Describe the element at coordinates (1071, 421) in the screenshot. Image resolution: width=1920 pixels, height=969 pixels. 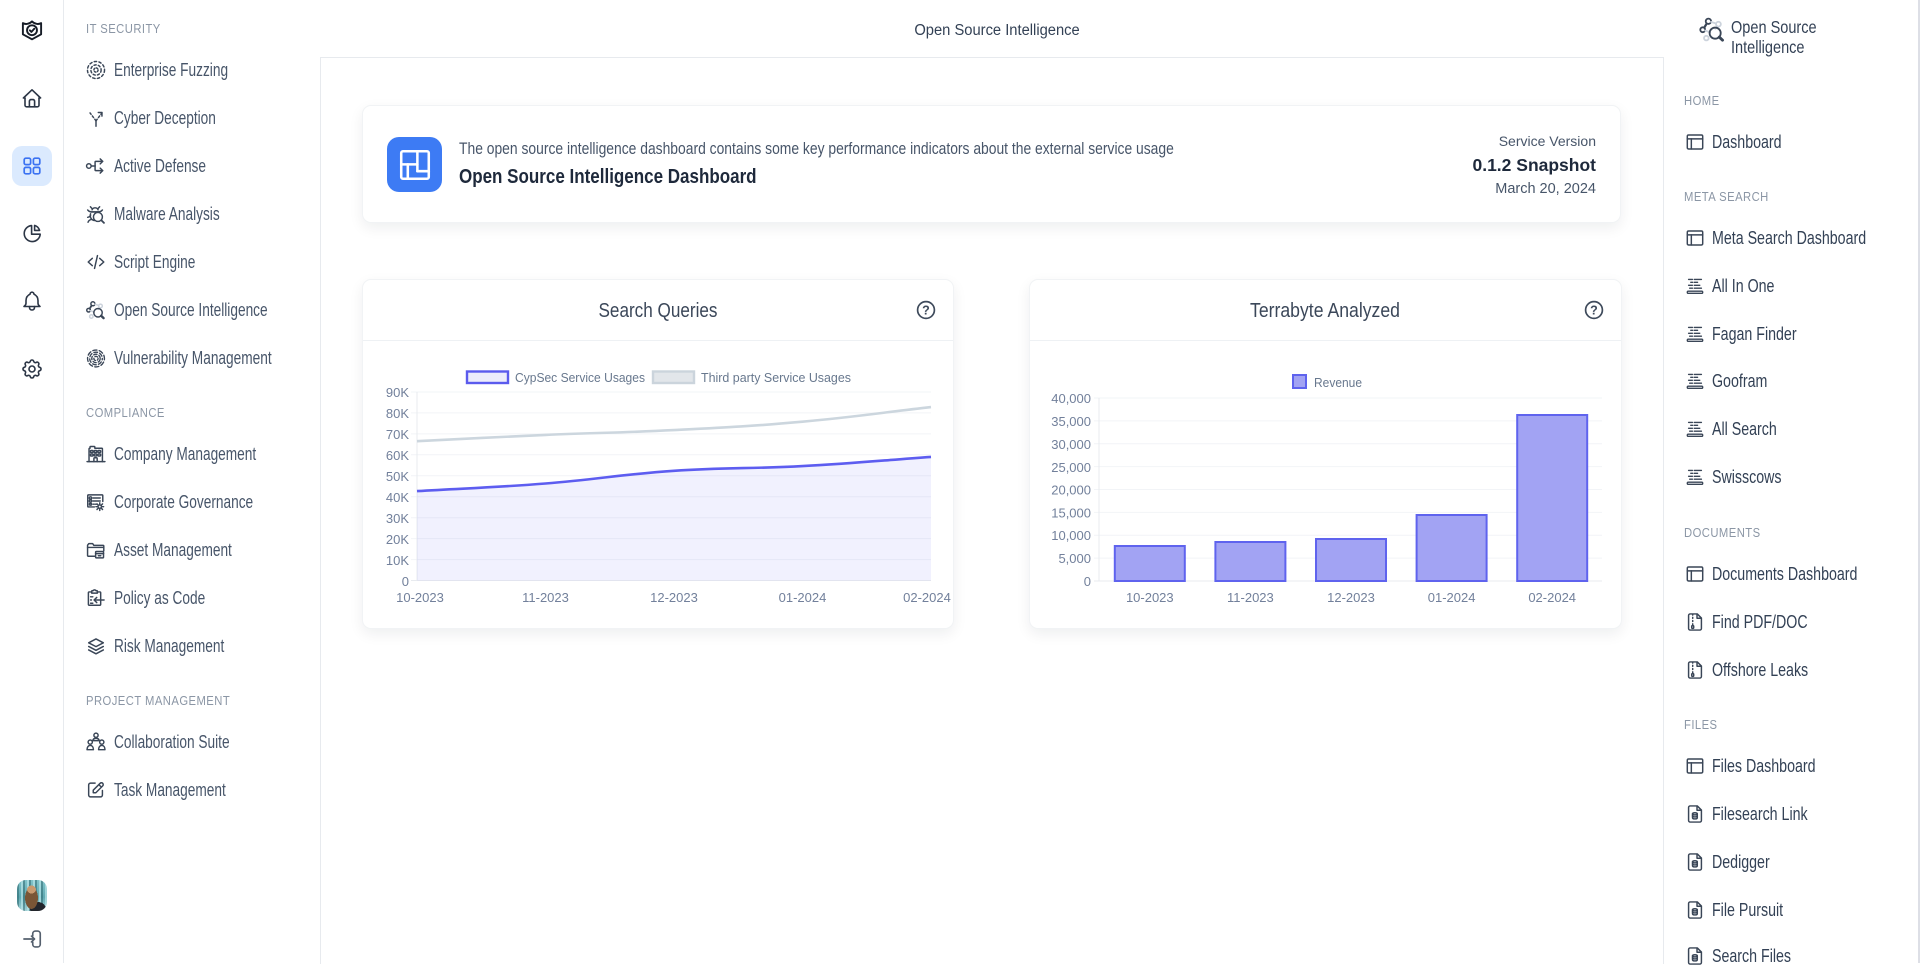
I see `svg-text: 35,000` at that location.